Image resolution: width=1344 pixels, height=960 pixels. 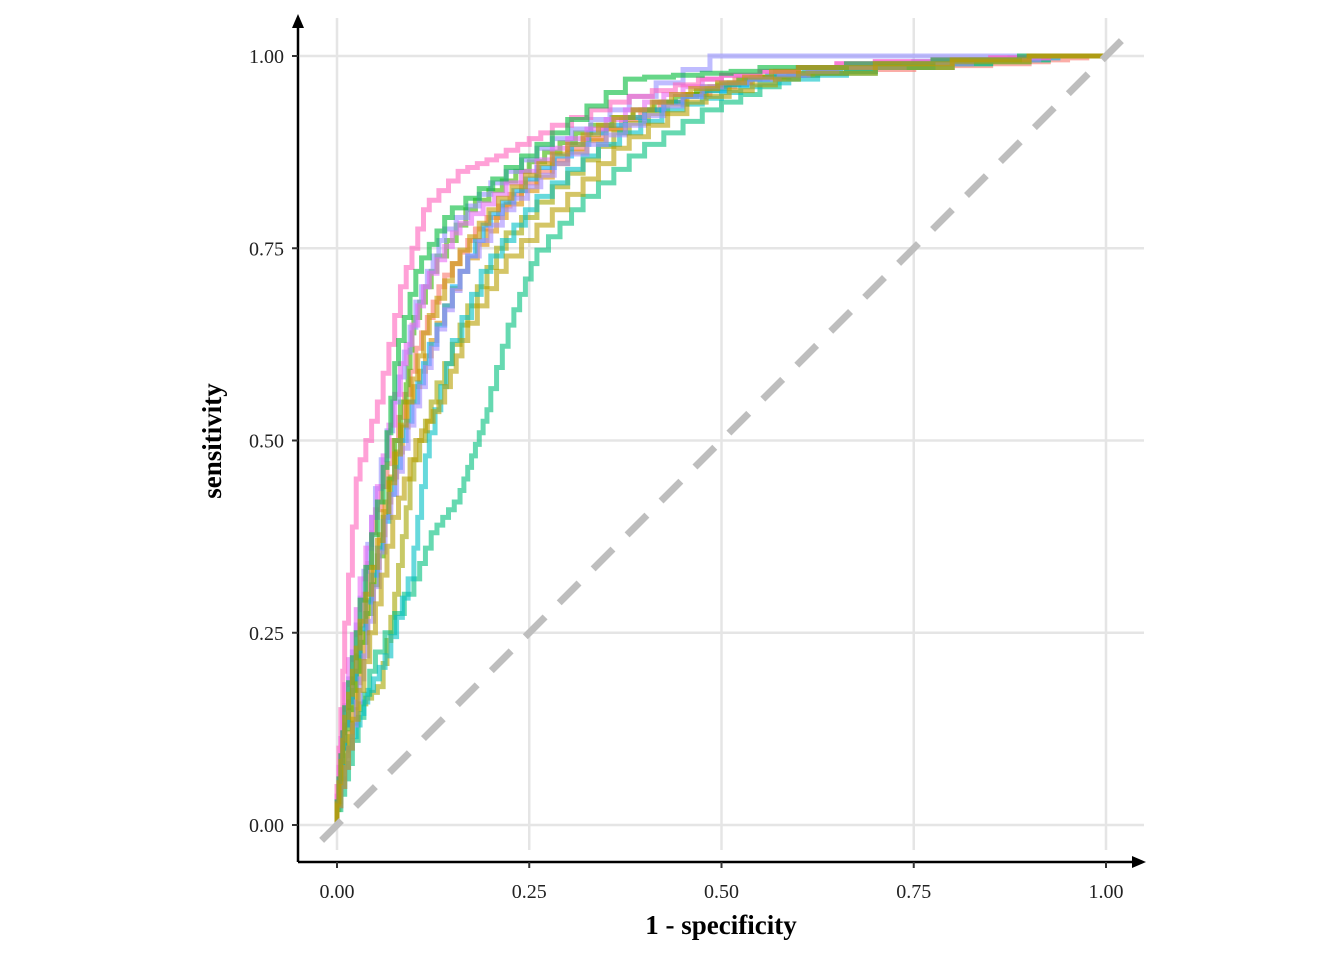 I want to click on y-tick-label: 0.00, so click(x=266, y=826).